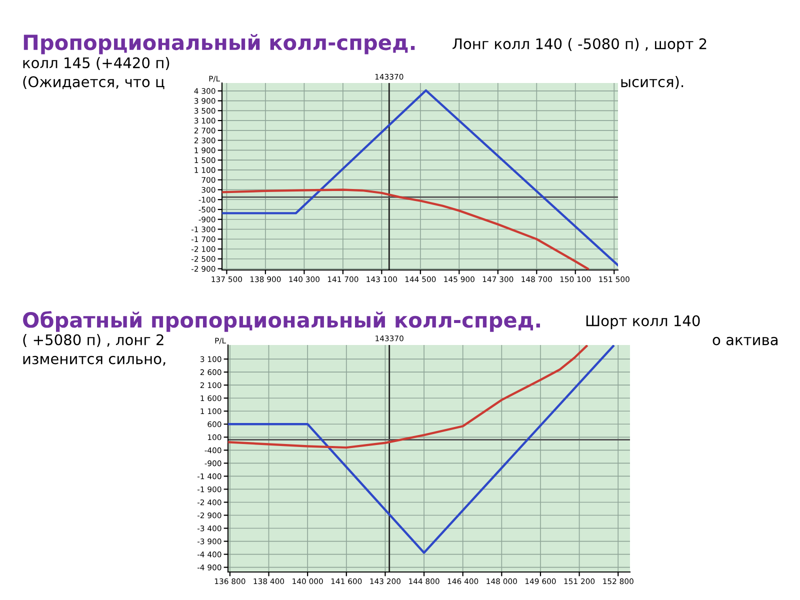 Image resolution: width=800 pixels, height=600 pixels. I want to click on text: ысится)., so click(652, 83).